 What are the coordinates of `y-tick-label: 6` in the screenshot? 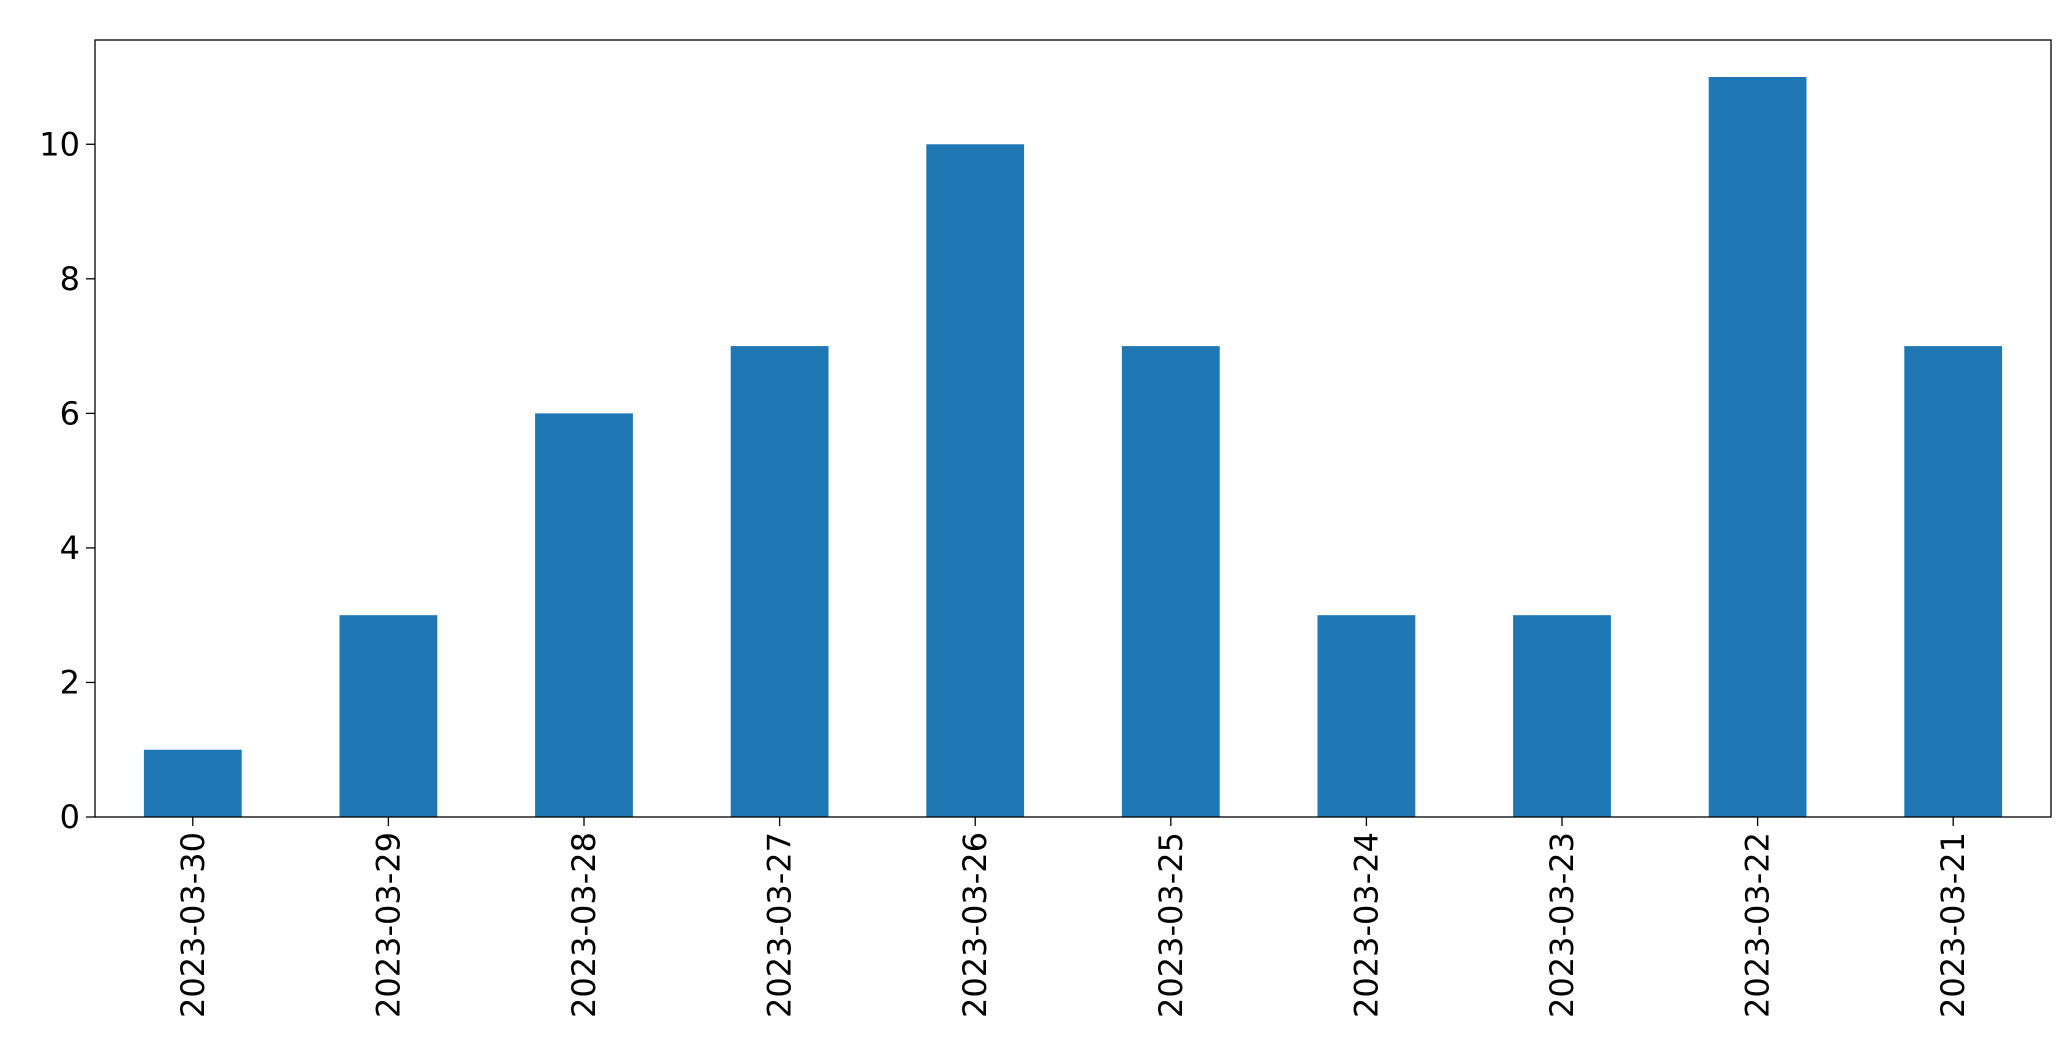 It's located at (70, 413).